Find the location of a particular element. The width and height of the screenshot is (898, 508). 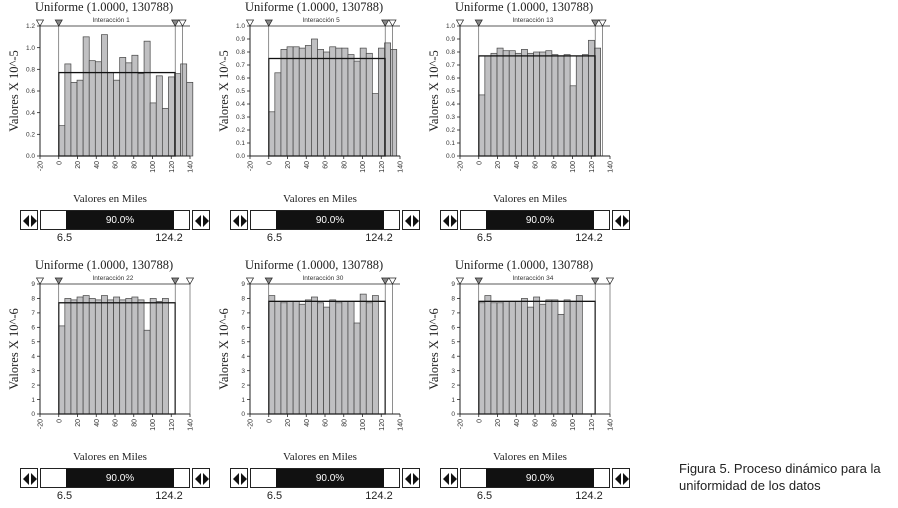

y-tick-label: 7 is located at coordinates (33, 313).